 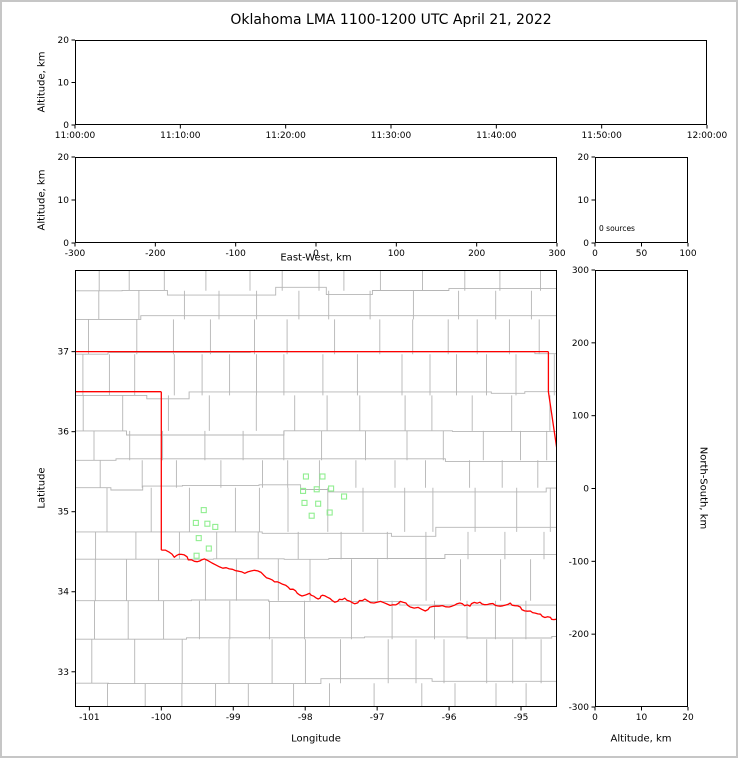 What do you see at coordinates (180, 136) in the screenshot?
I see `svg-text: 11:10:00` at bounding box center [180, 136].